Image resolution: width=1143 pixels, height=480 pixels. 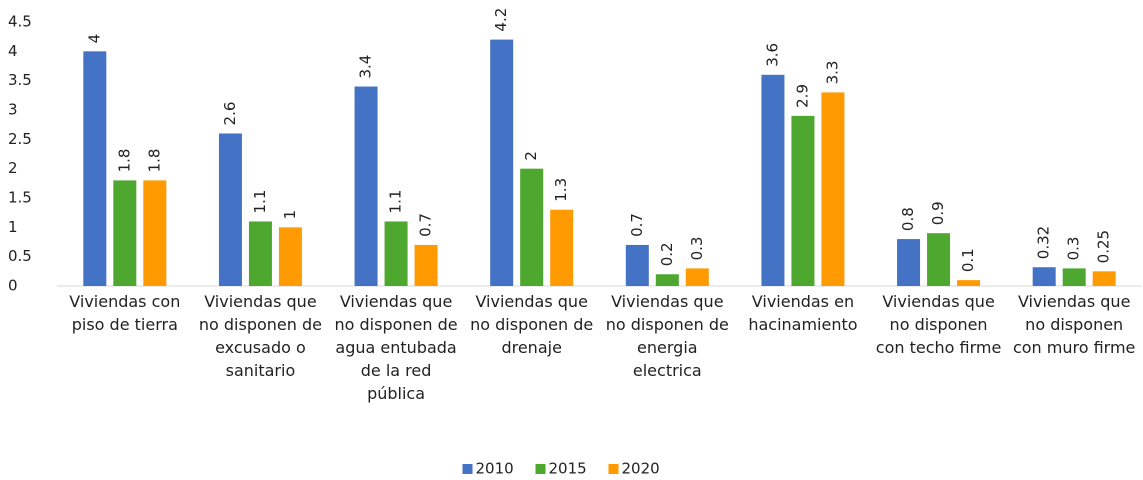 What do you see at coordinates (531, 156) in the screenshot?
I see `value-label: 2` at bounding box center [531, 156].